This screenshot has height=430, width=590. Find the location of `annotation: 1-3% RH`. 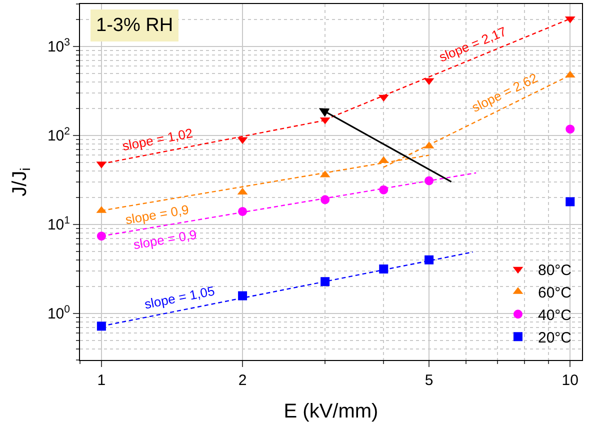

annotation: 1-3% RH is located at coordinates (135, 25).